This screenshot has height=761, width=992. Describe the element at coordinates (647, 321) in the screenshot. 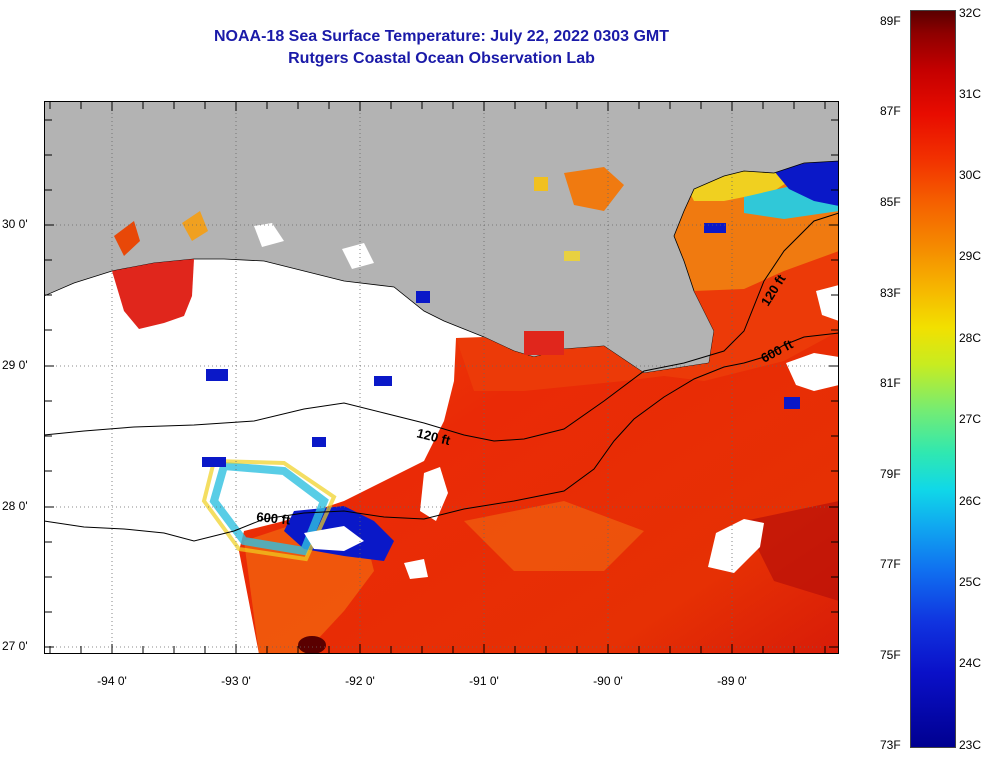

I see `sea-coastal-warm` at that location.